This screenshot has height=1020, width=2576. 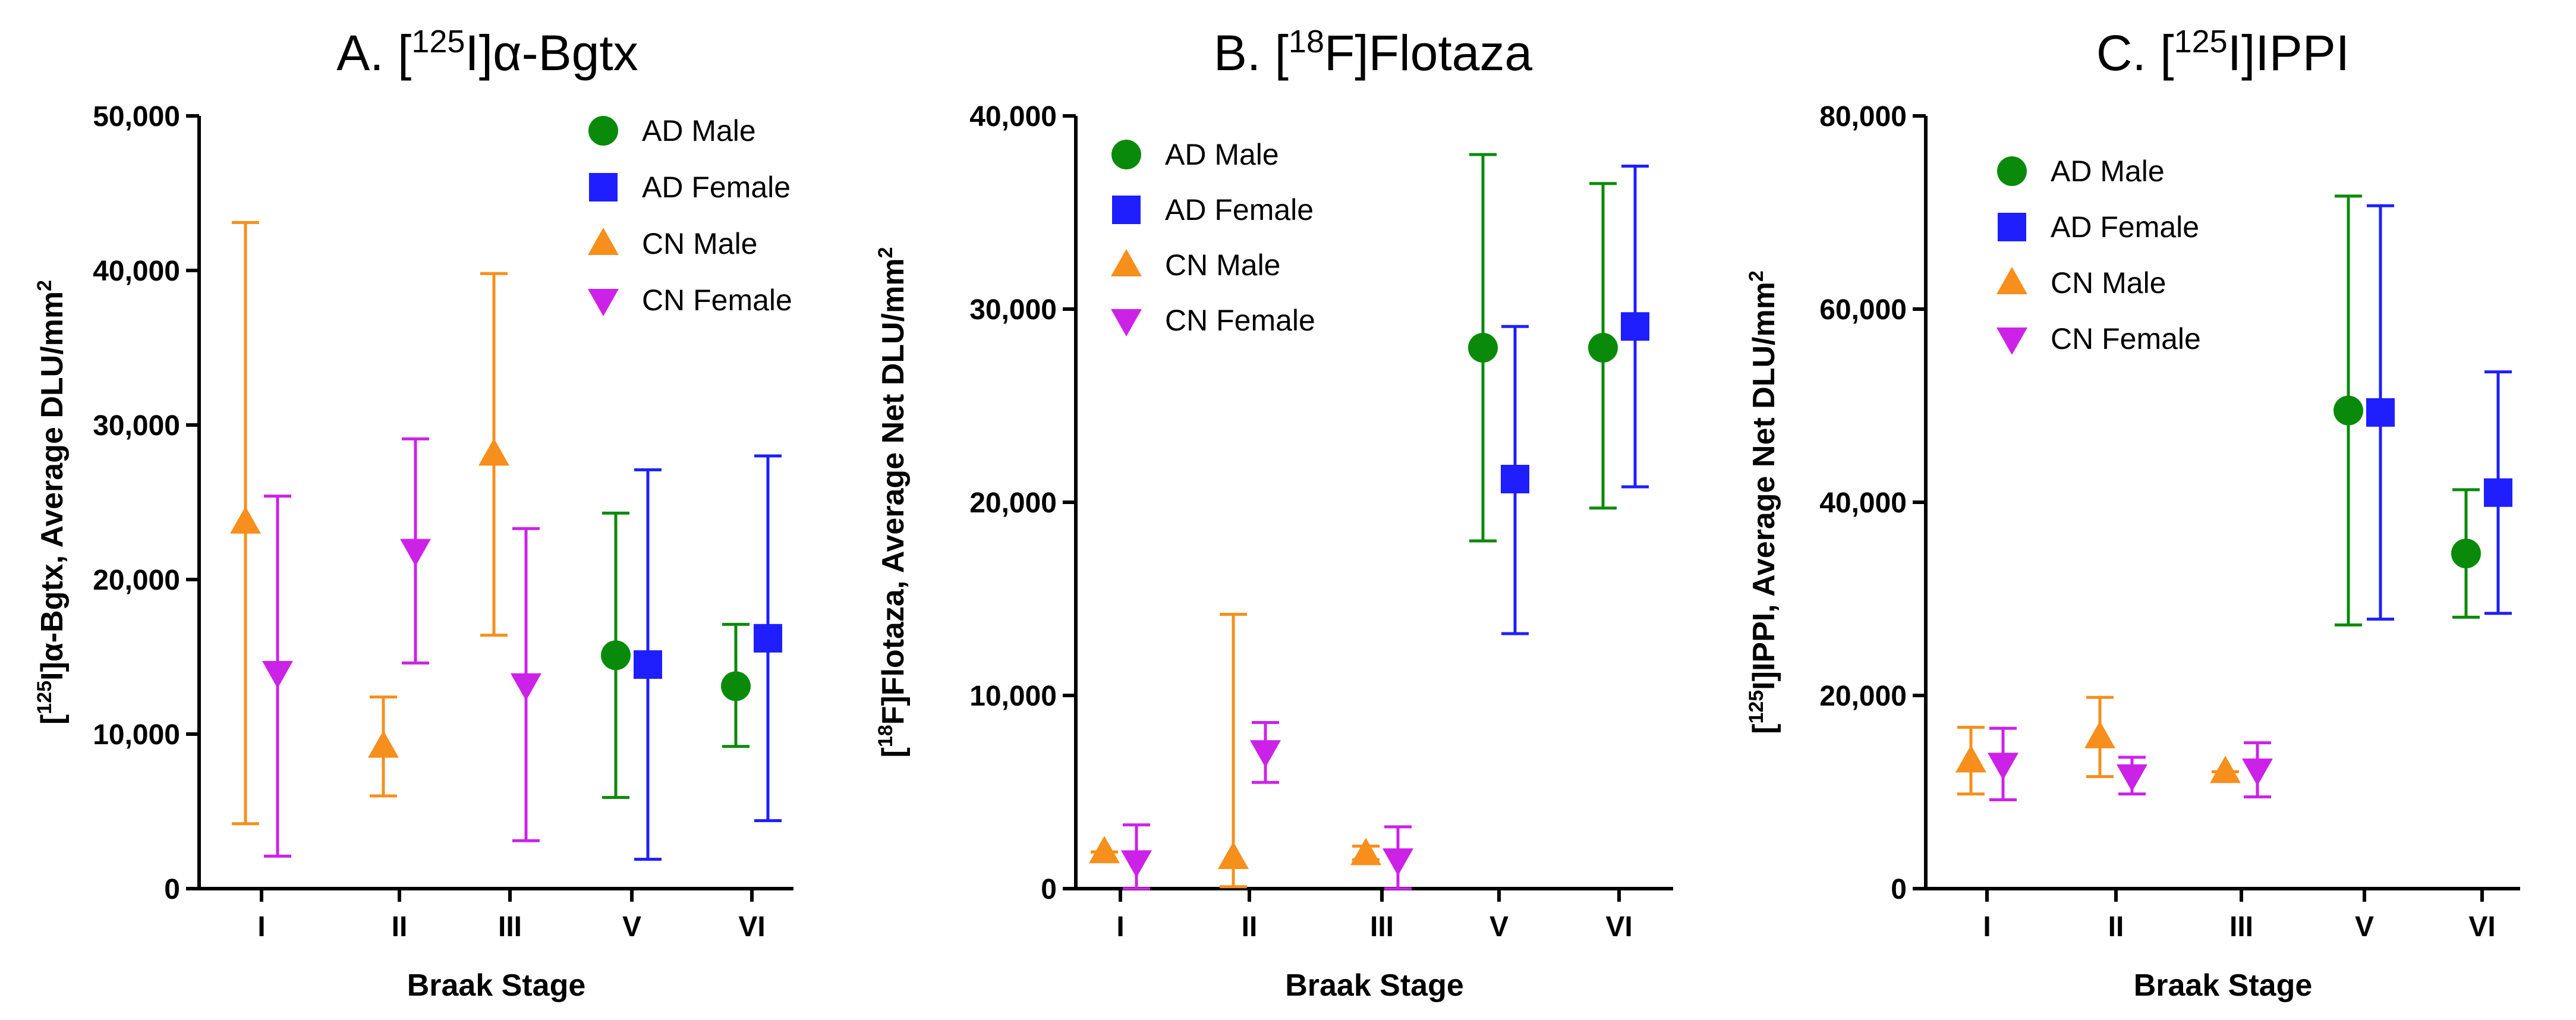 I want to click on panel-title: C. [125I]IPPI, so click(x=2223, y=52).